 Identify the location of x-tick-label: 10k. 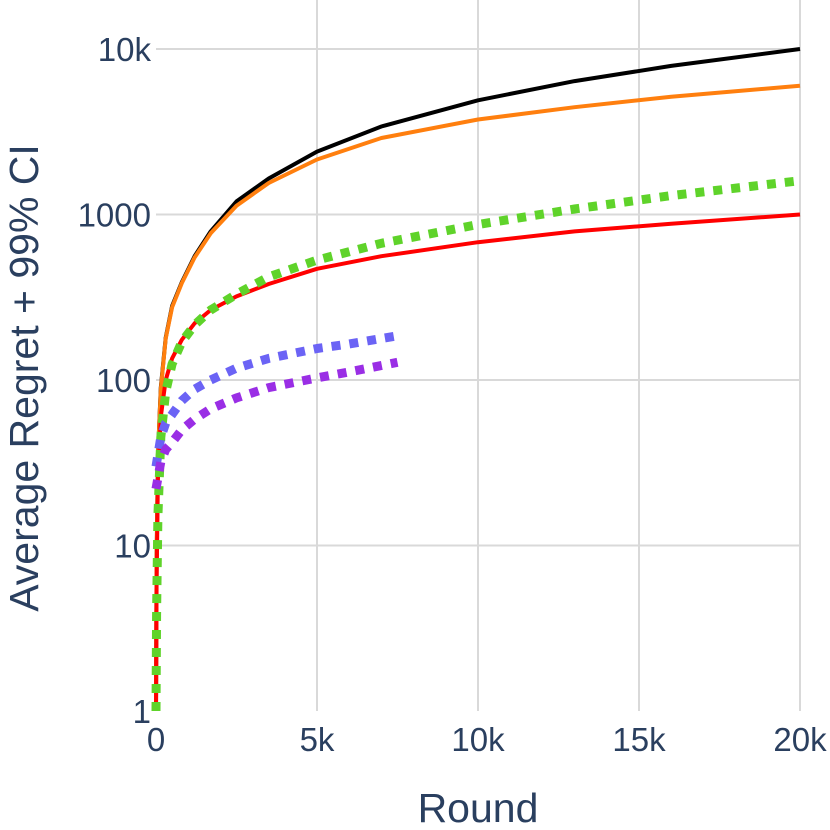
(478, 739).